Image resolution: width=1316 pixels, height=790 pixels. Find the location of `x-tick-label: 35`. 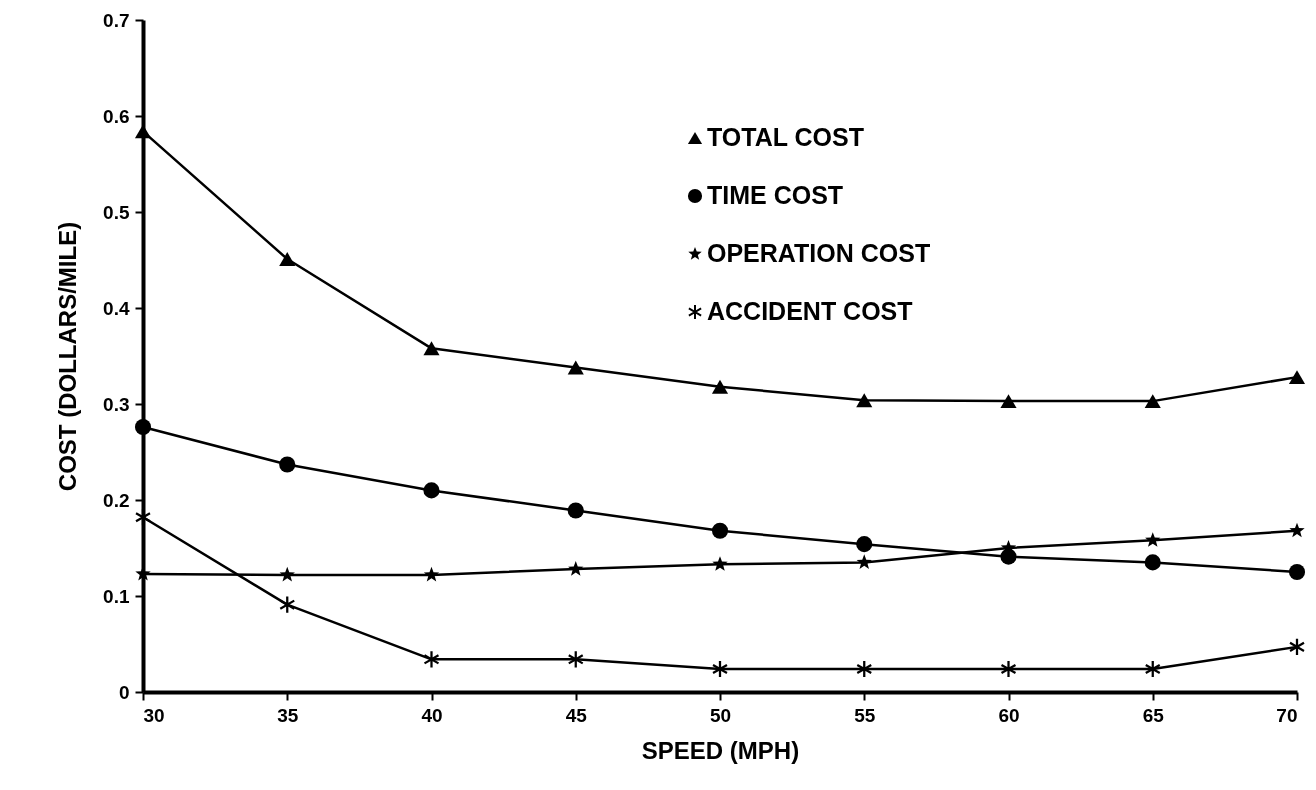

x-tick-label: 35 is located at coordinates (288, 715).